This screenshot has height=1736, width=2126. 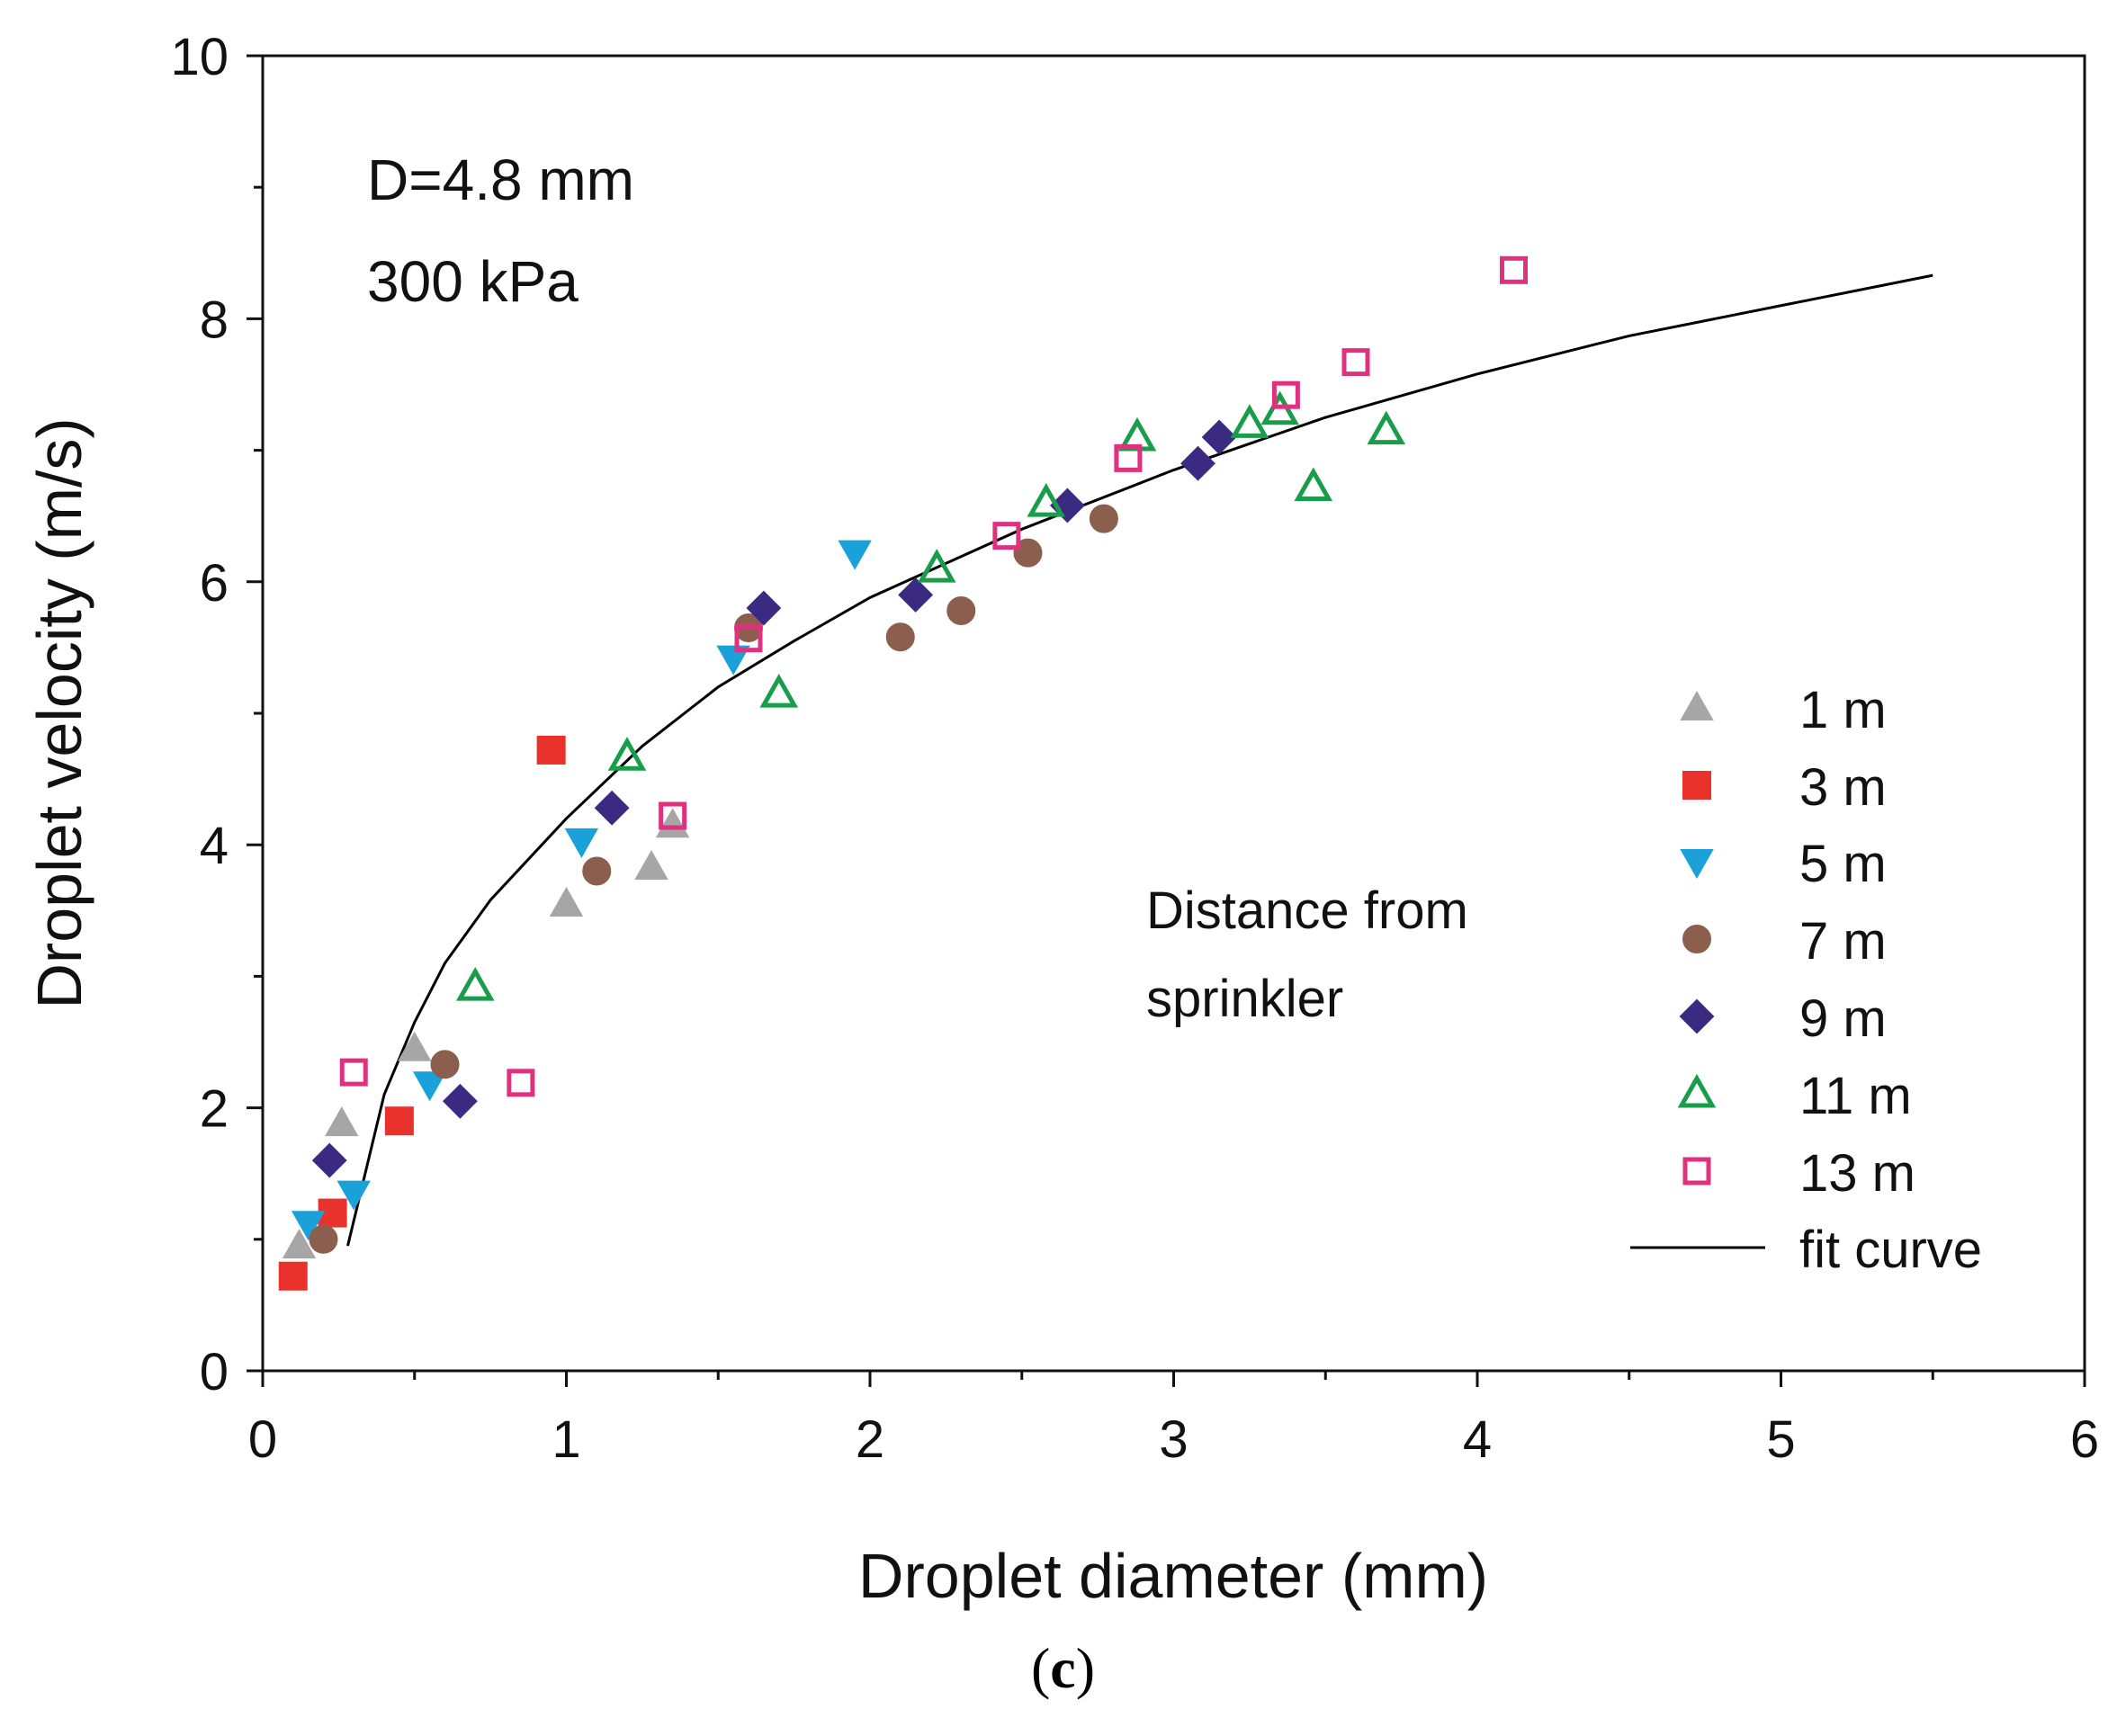 What do you see at coordinates (1173, 1576) in the screenshot?
I see `x-axis-label: Droplet diameter (mm)` at bounding box center [1173, 1576].